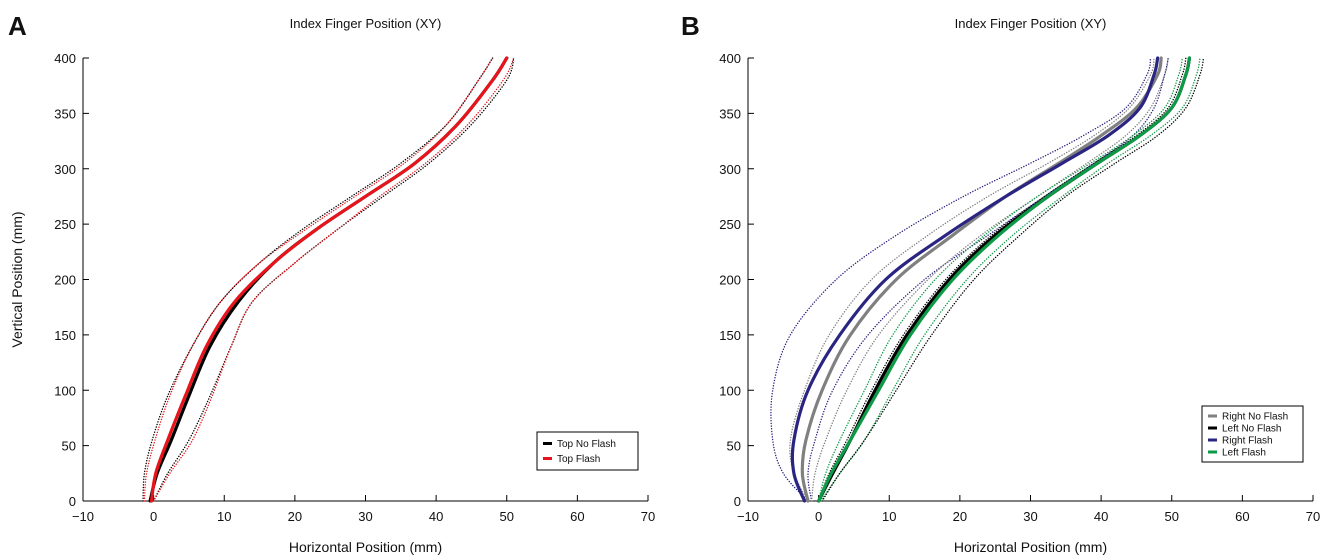 This screenshot has height=556, width=1333. What do you see at coordinates (17, 26) in the screenshot?
I see `panel-letter: A` at bounding box center [17, 26].